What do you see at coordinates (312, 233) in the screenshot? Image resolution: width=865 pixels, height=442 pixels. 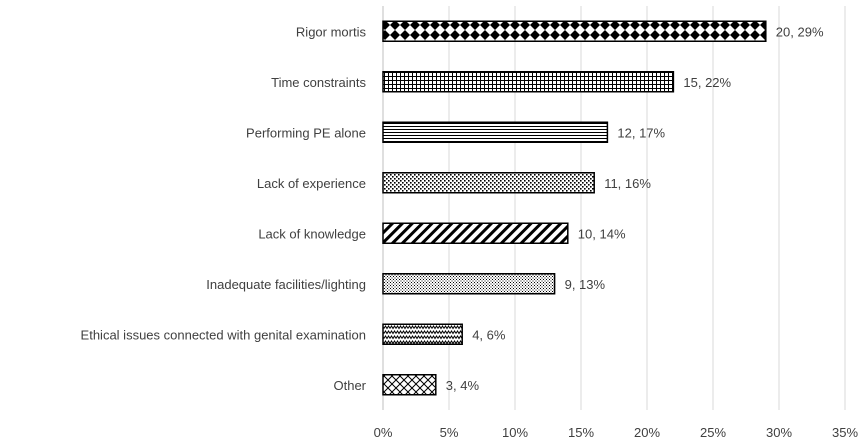 I see `category-label: Lack of knowledge` at bounding box center [312, 233].